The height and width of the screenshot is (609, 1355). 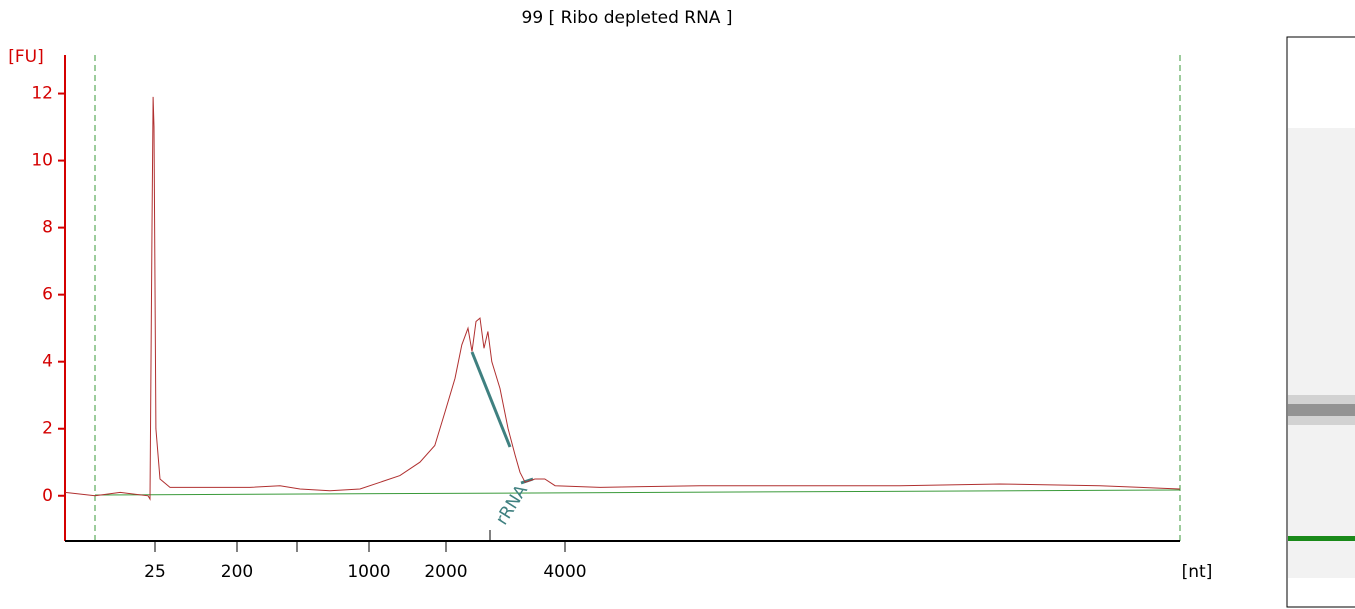 I want to click on annotation: rRNA, so click(x=512, y=505).